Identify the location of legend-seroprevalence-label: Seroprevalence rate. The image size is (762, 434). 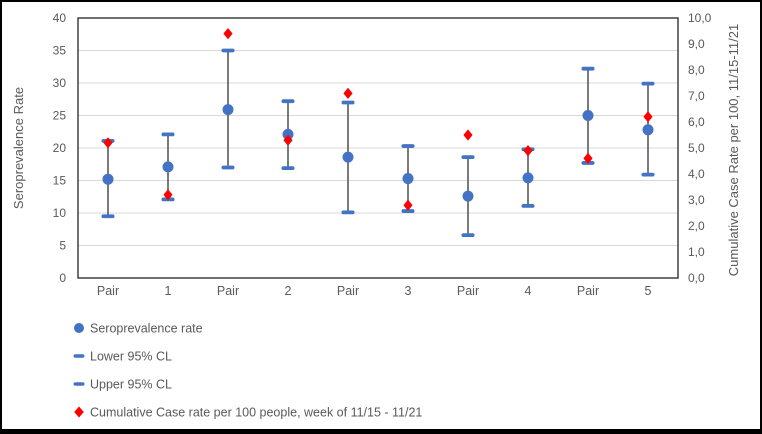
(146, 329).